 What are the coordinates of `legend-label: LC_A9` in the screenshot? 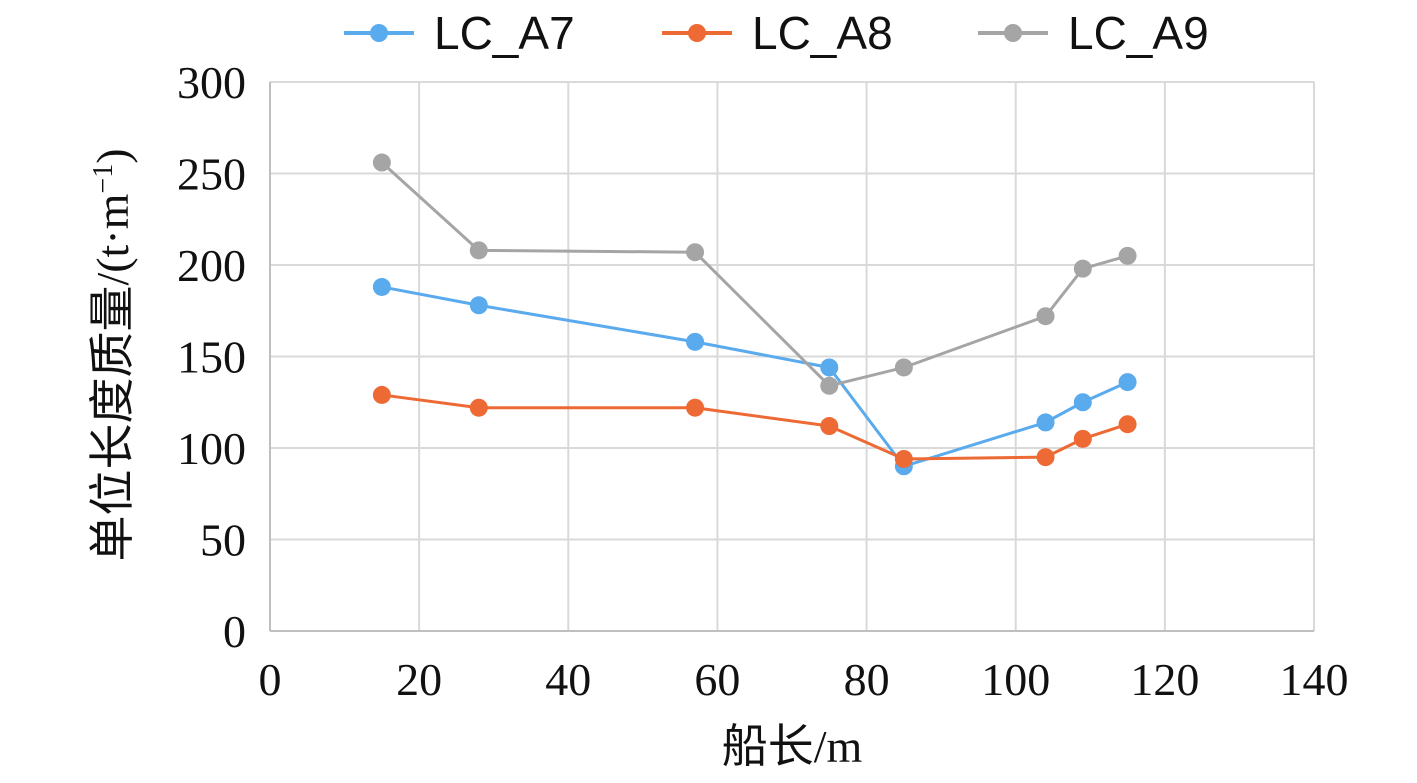 It's located at (1138, 33).